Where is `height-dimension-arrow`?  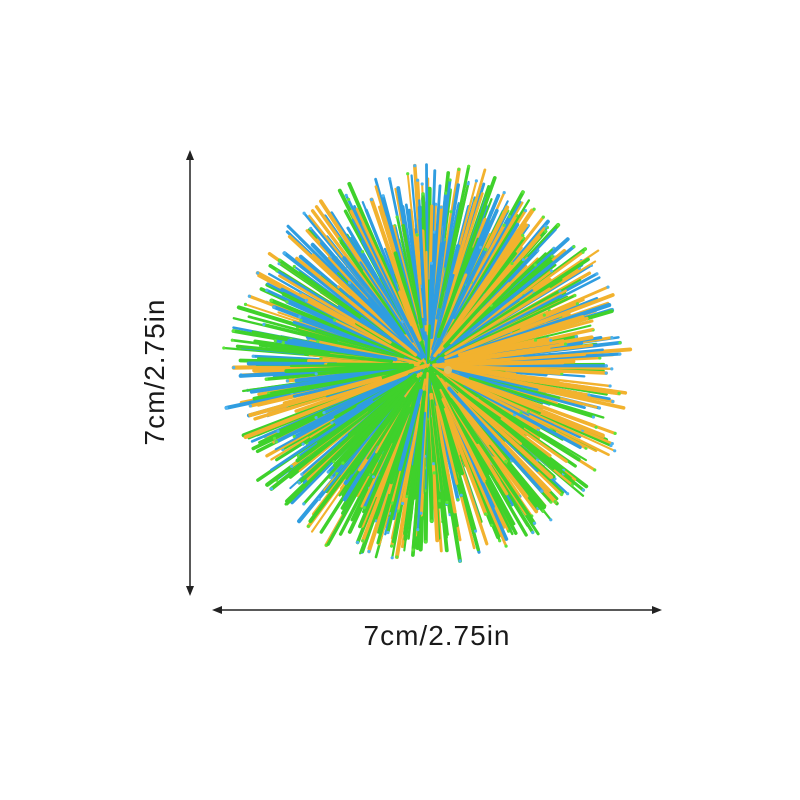
height-dimension-arrow is located at coordinates (190, 373).